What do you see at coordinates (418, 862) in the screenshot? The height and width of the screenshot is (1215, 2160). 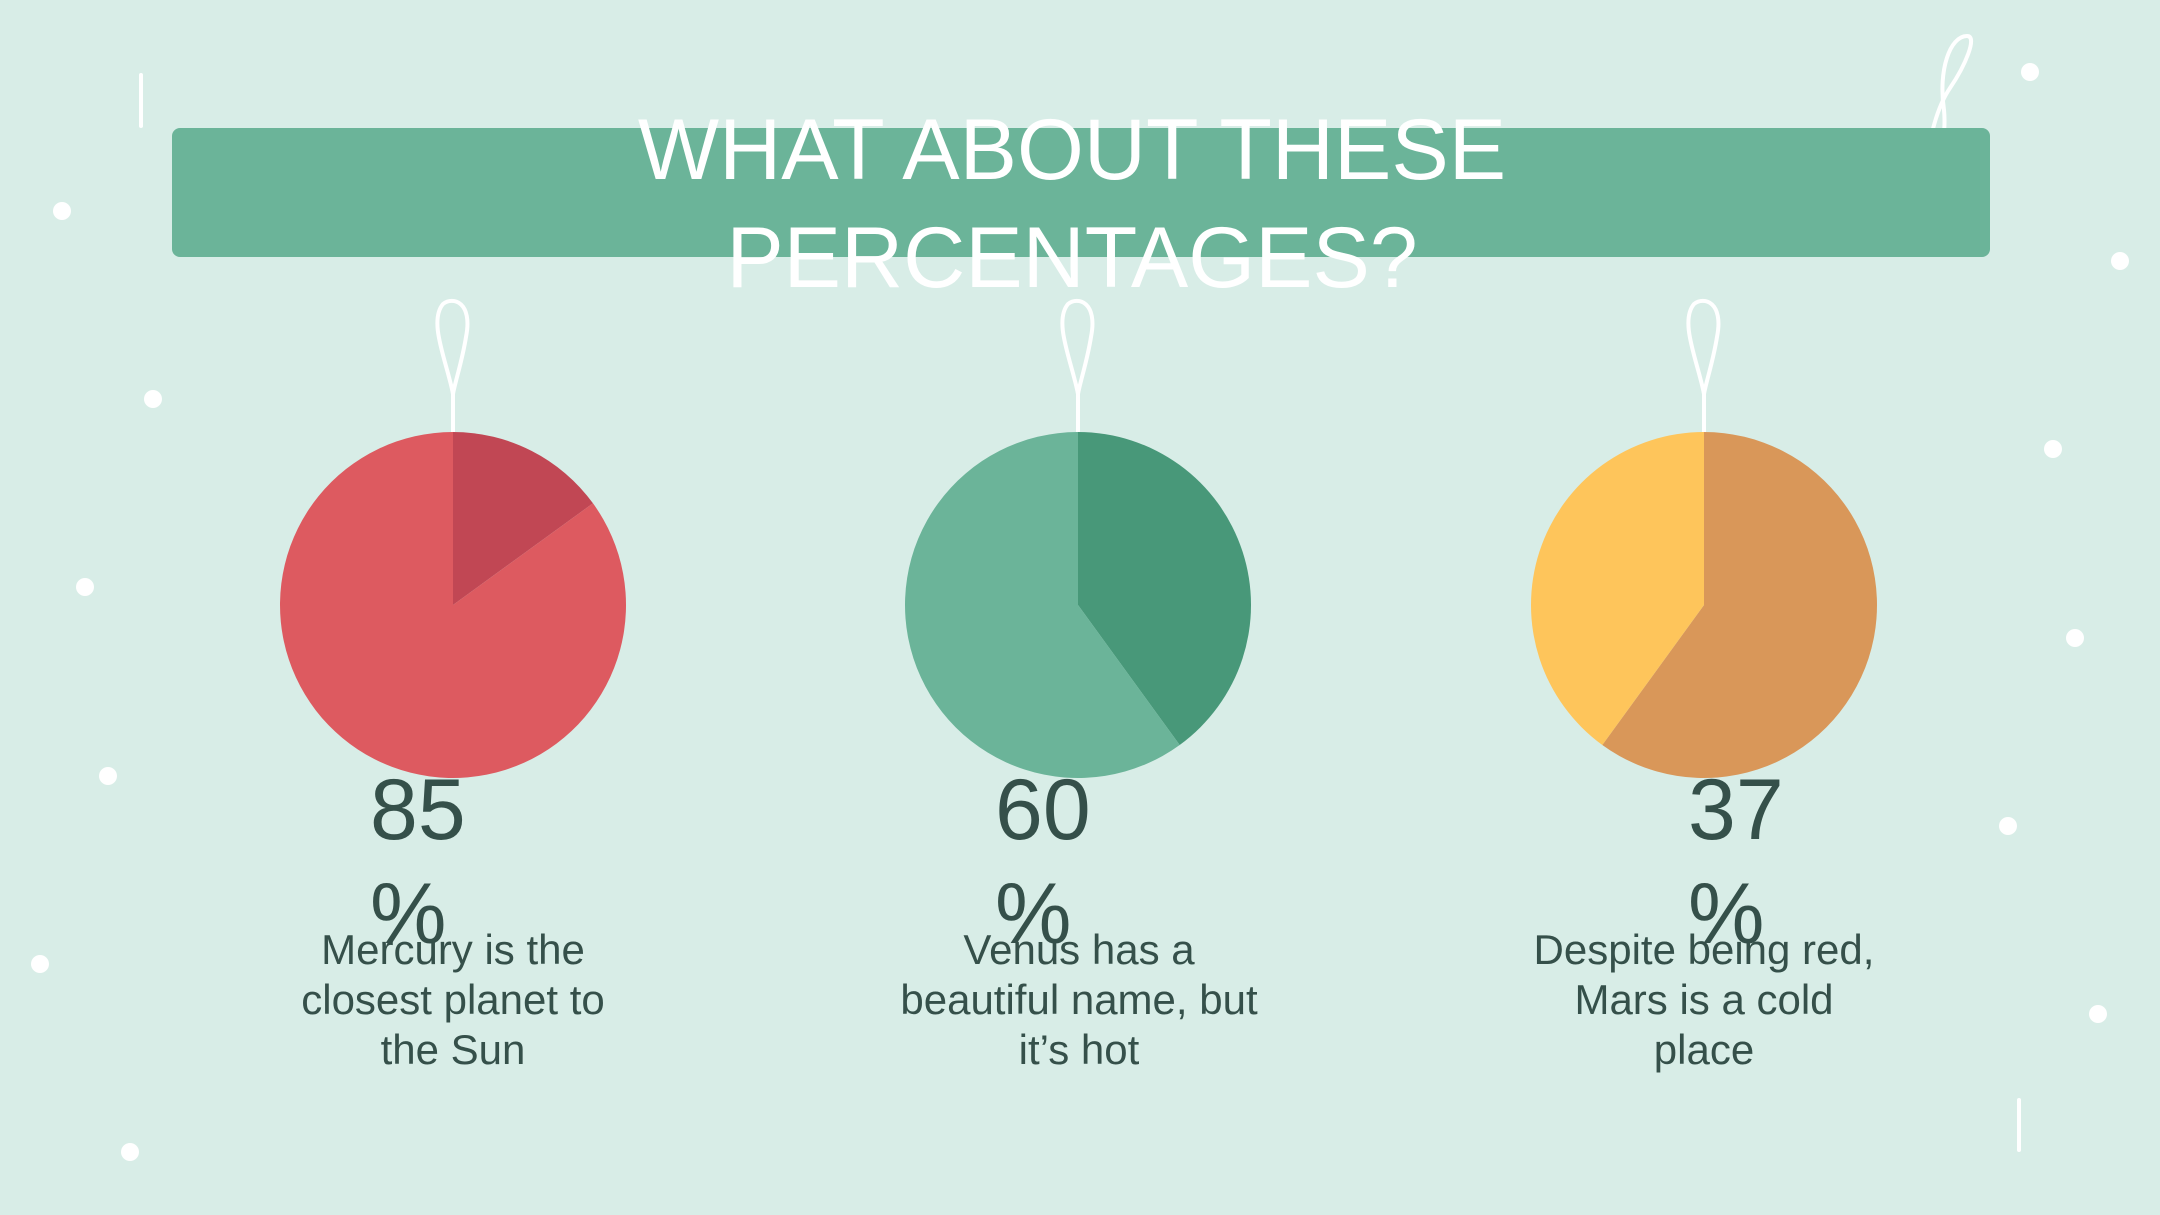 I see `percent-label-1: 85 %` at bounding box center [418, 862].